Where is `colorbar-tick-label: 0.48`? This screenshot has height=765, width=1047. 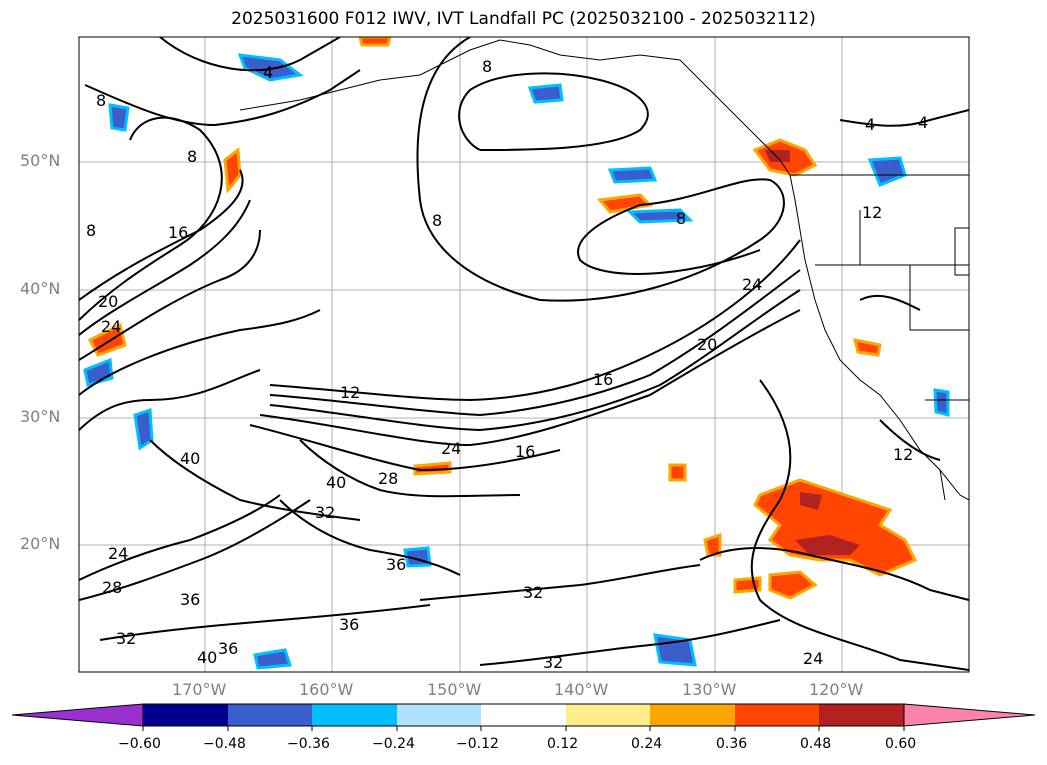 colorbar-tick-label: 0.48 is located at coordinates (816, 744).